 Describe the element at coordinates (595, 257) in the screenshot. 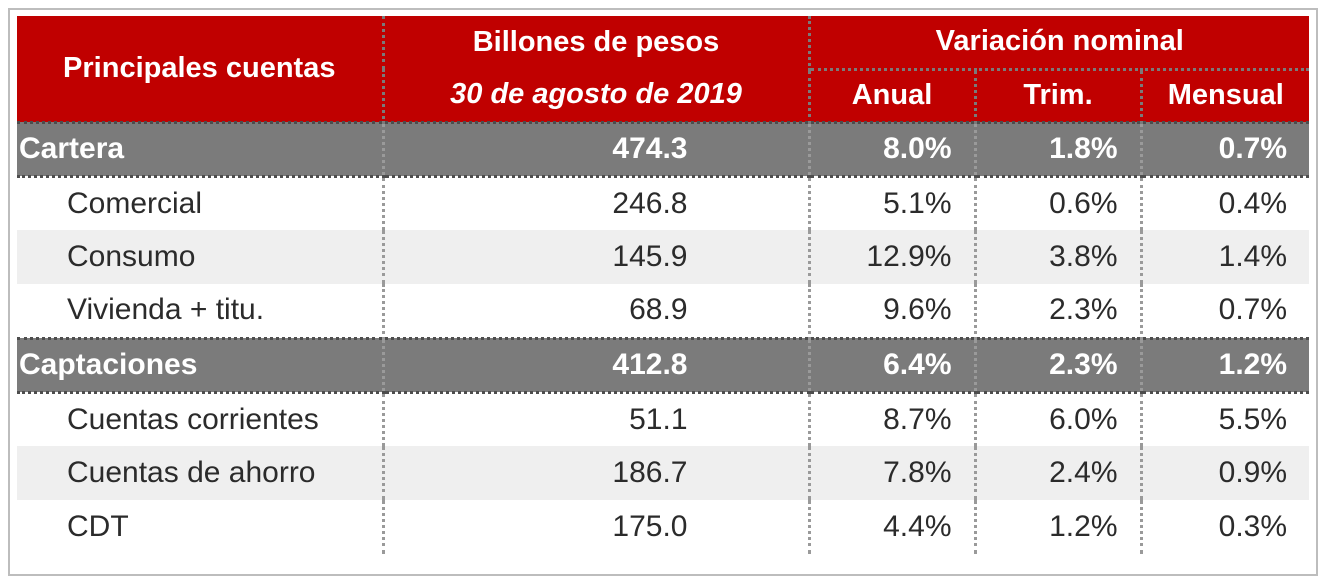

I see `row-value: 145.9` at that location.